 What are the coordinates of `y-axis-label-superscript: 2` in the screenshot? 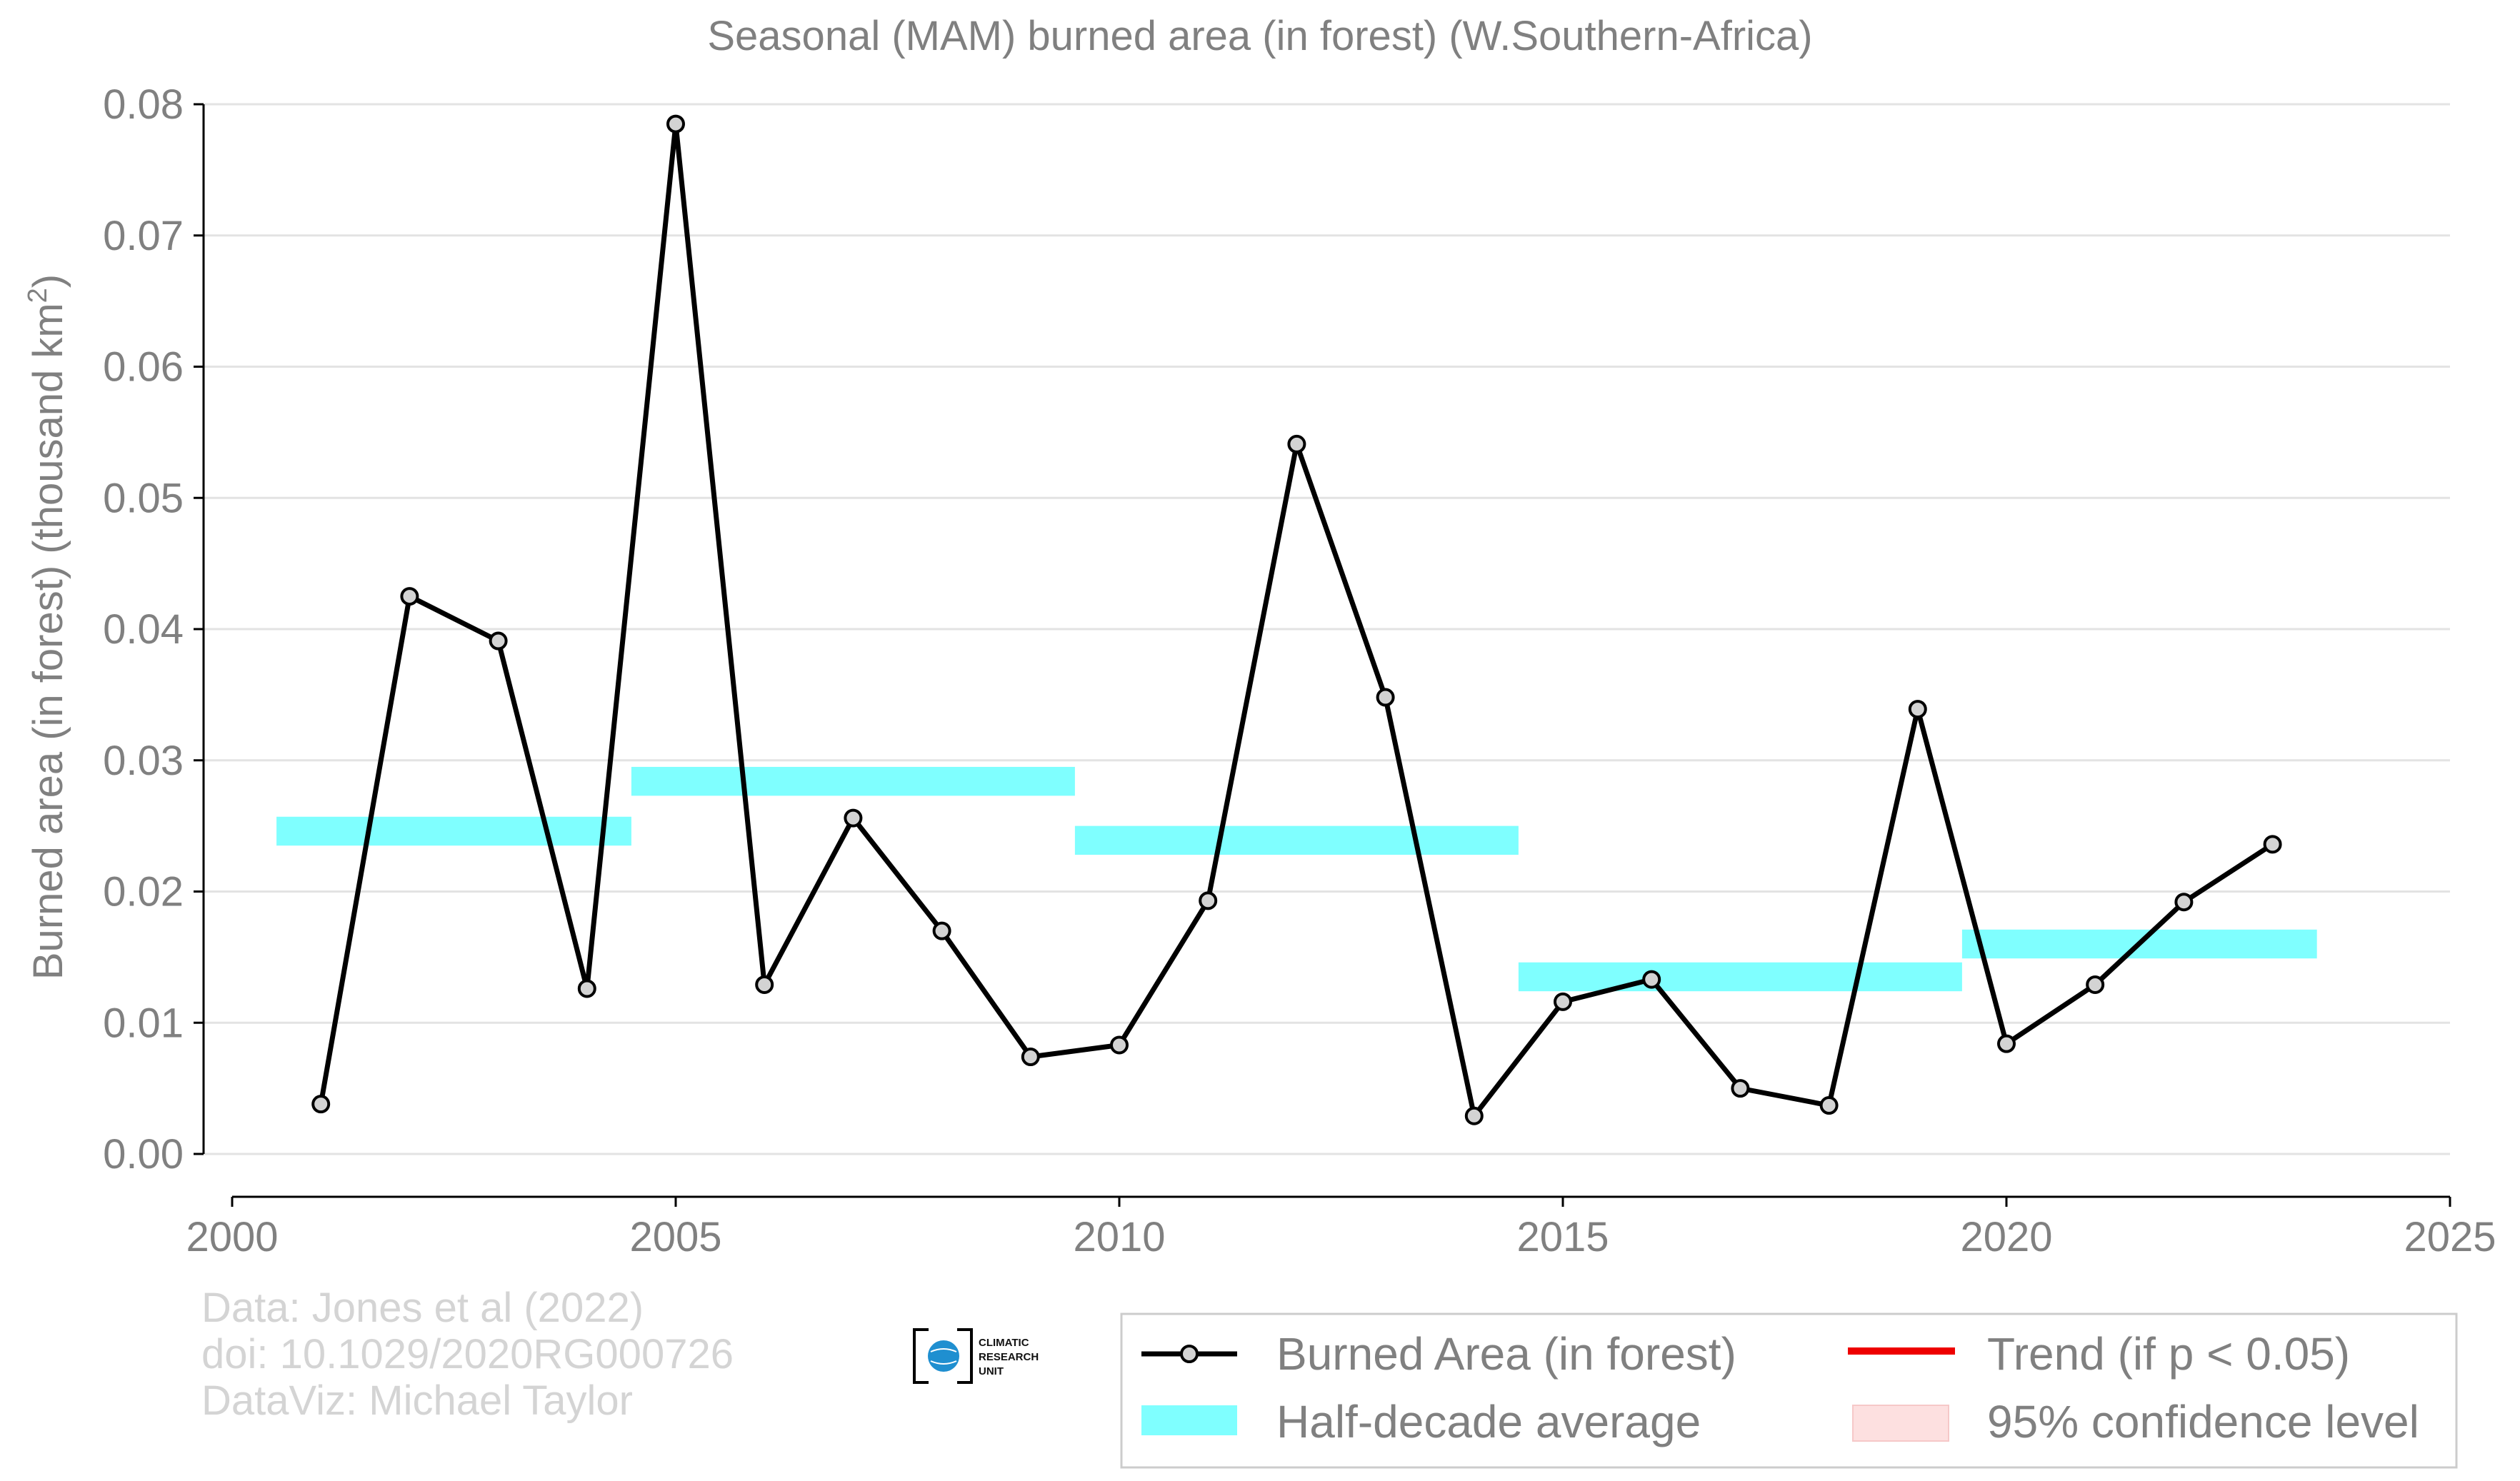 It's located at (38, 296).